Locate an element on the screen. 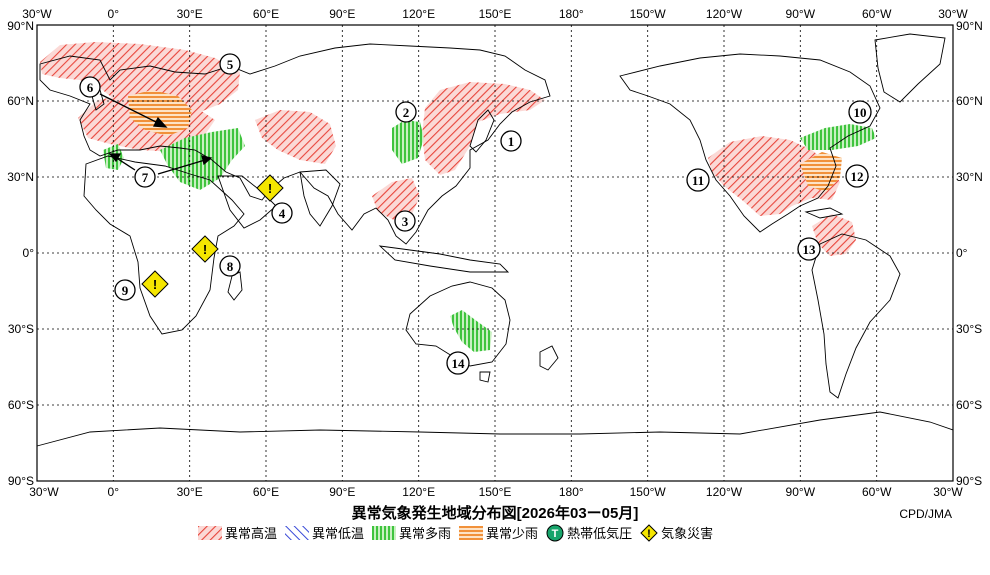 The image size is (990, 575). svg-text: 8 is located at coordinates (230, 266).